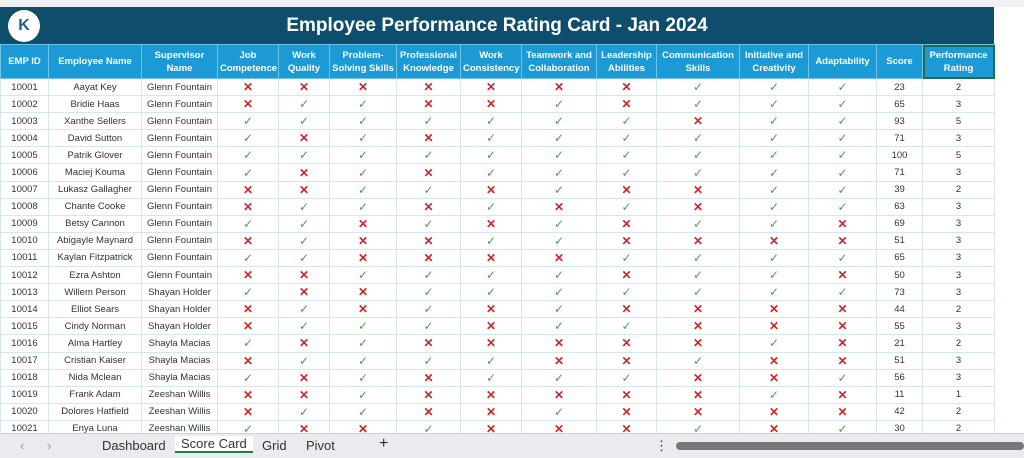 The width and height of the screenshot is (1024, 458). What do you see at coordinates (179, 61) in the screenshot?
I see `column-header: Supervisor Name` at bounding box center [179, 61].